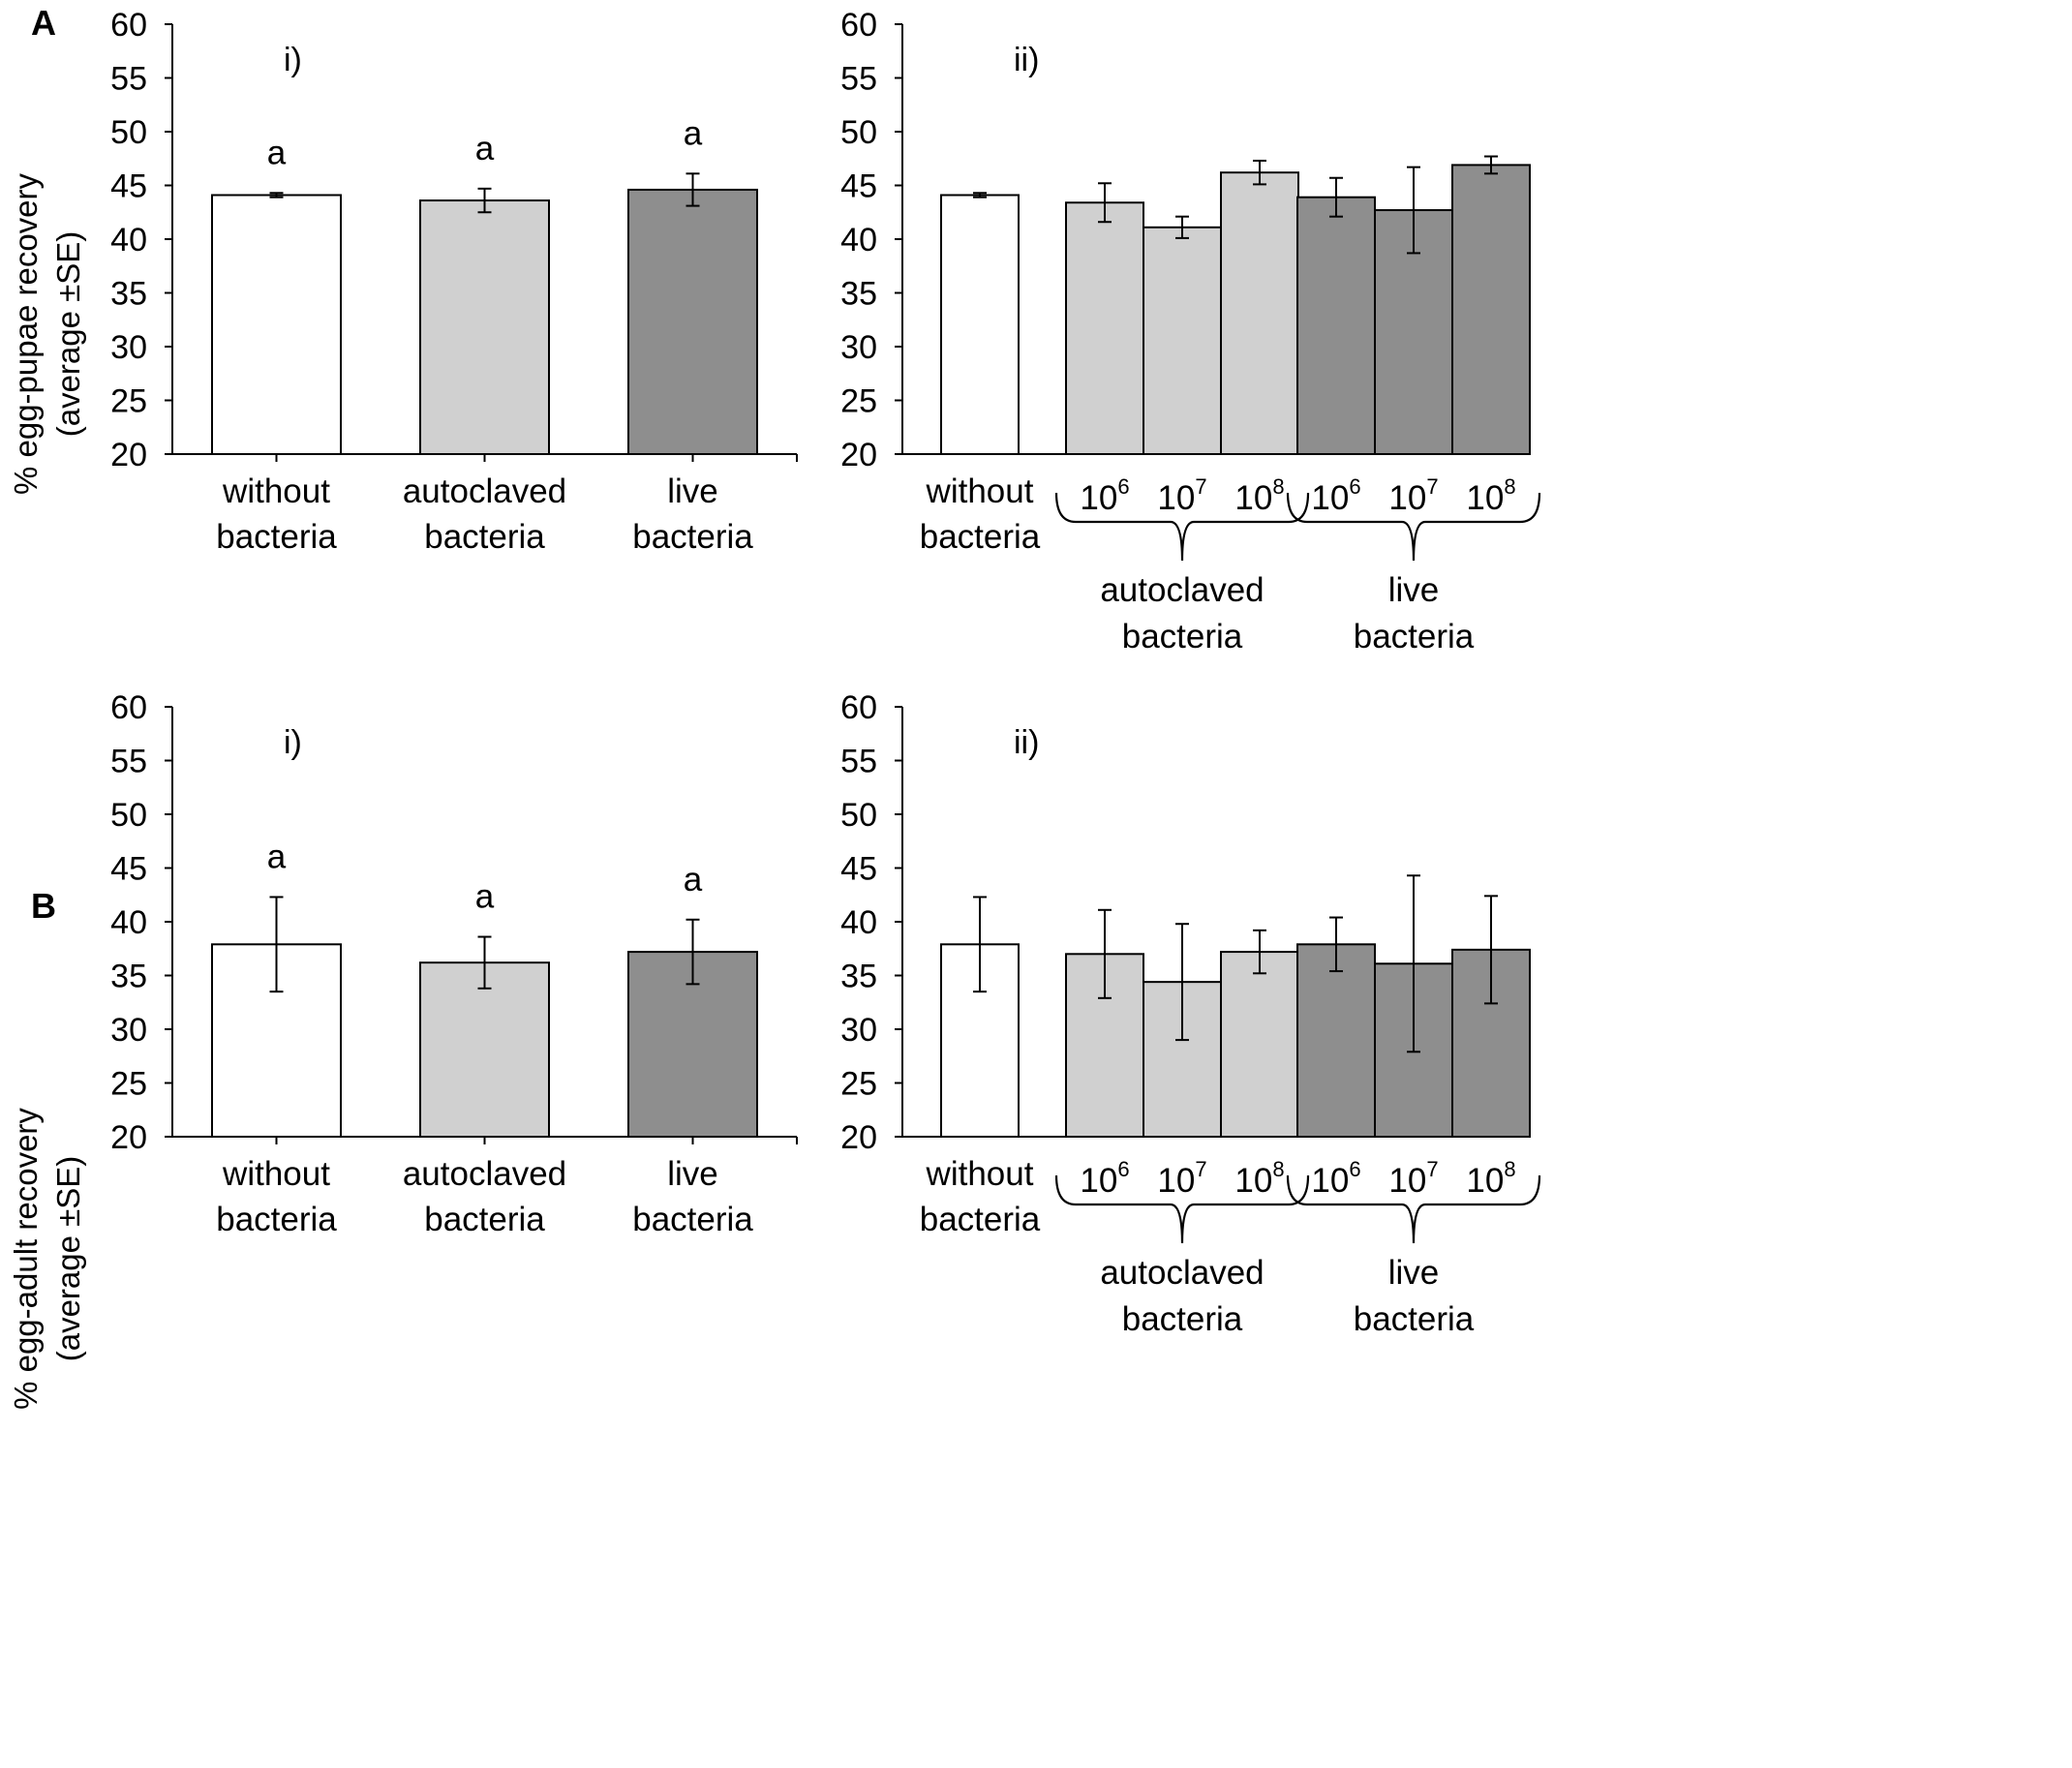 The image size is (2072, 1768). I want to click on bar-none, so click(276, 325).